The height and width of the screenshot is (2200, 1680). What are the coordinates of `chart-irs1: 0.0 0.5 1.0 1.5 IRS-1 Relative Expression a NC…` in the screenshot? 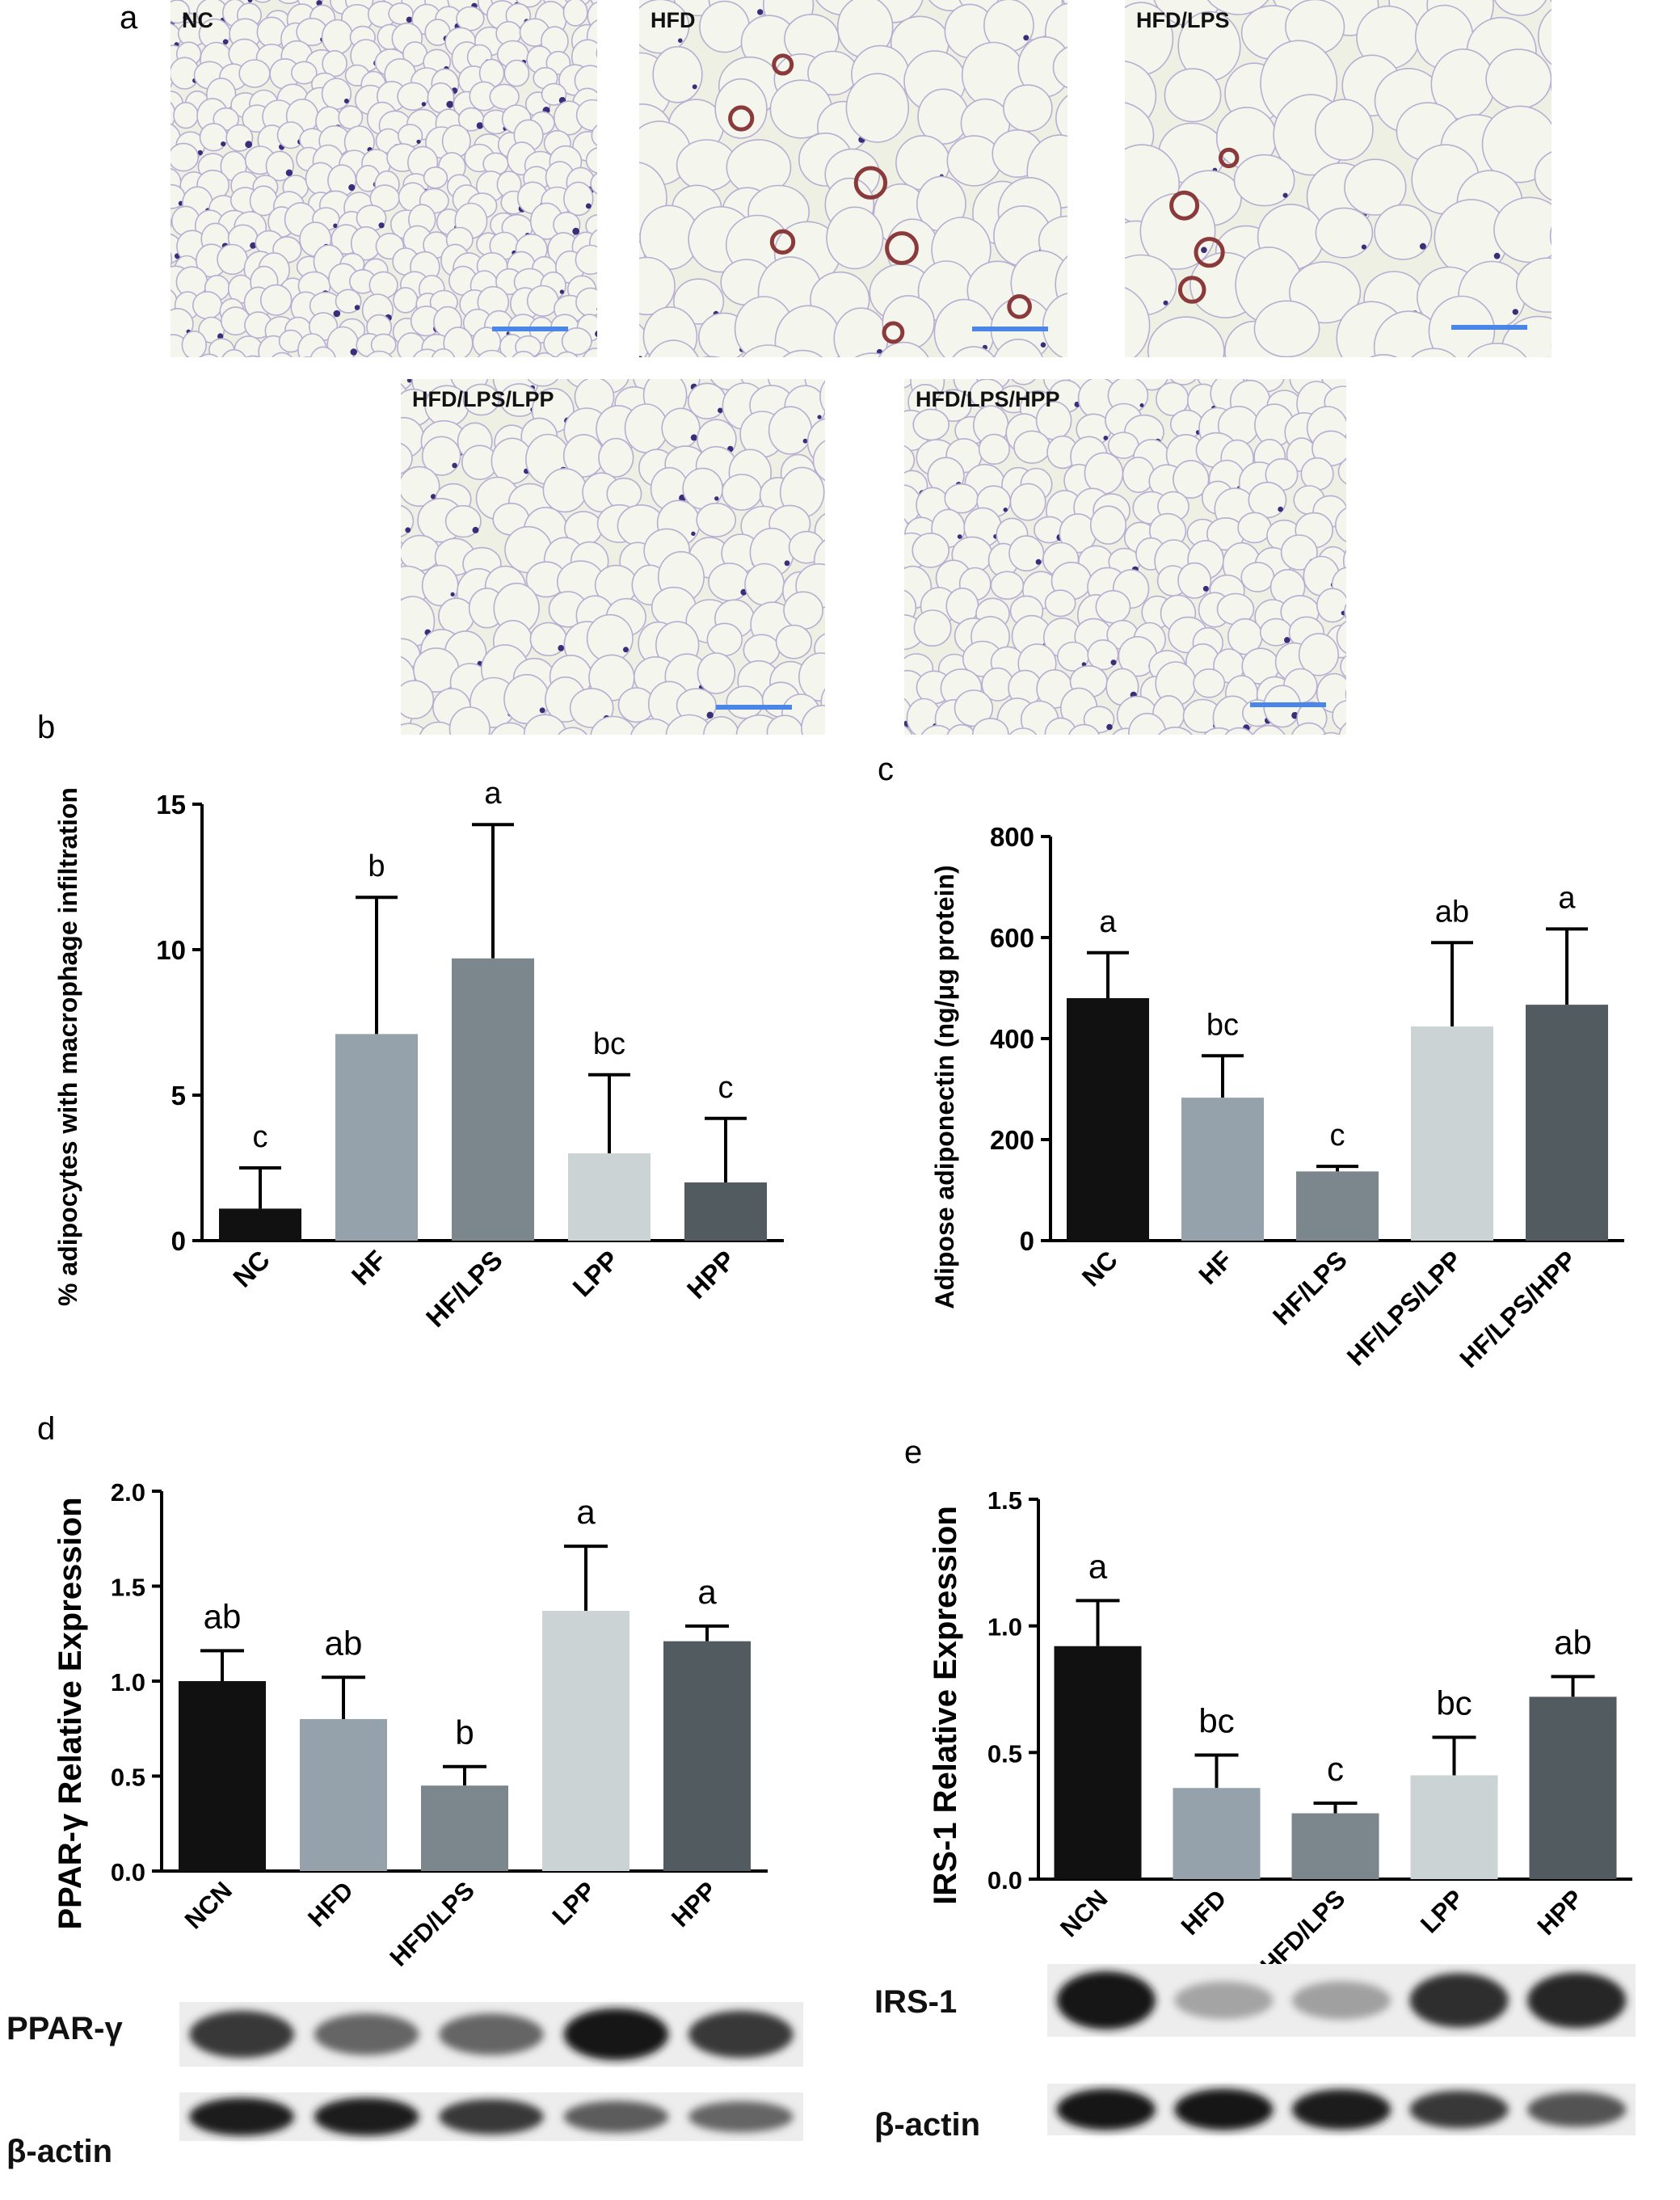 It's located at (1280, 1733).